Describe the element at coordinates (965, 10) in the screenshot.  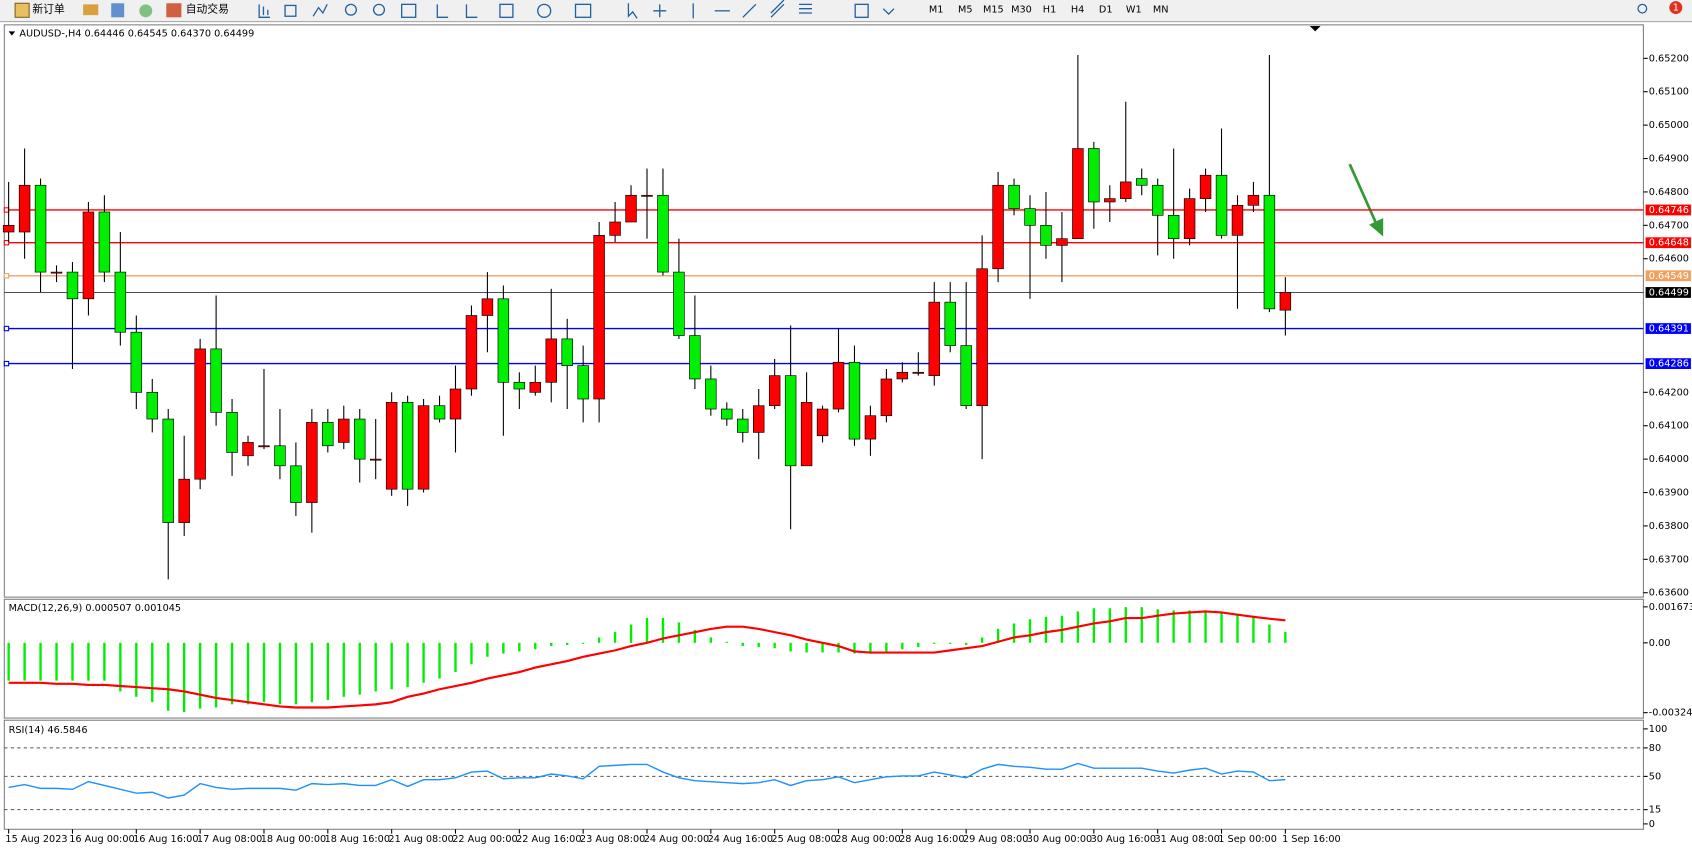
I see `timeframe-button: M5` at that location.